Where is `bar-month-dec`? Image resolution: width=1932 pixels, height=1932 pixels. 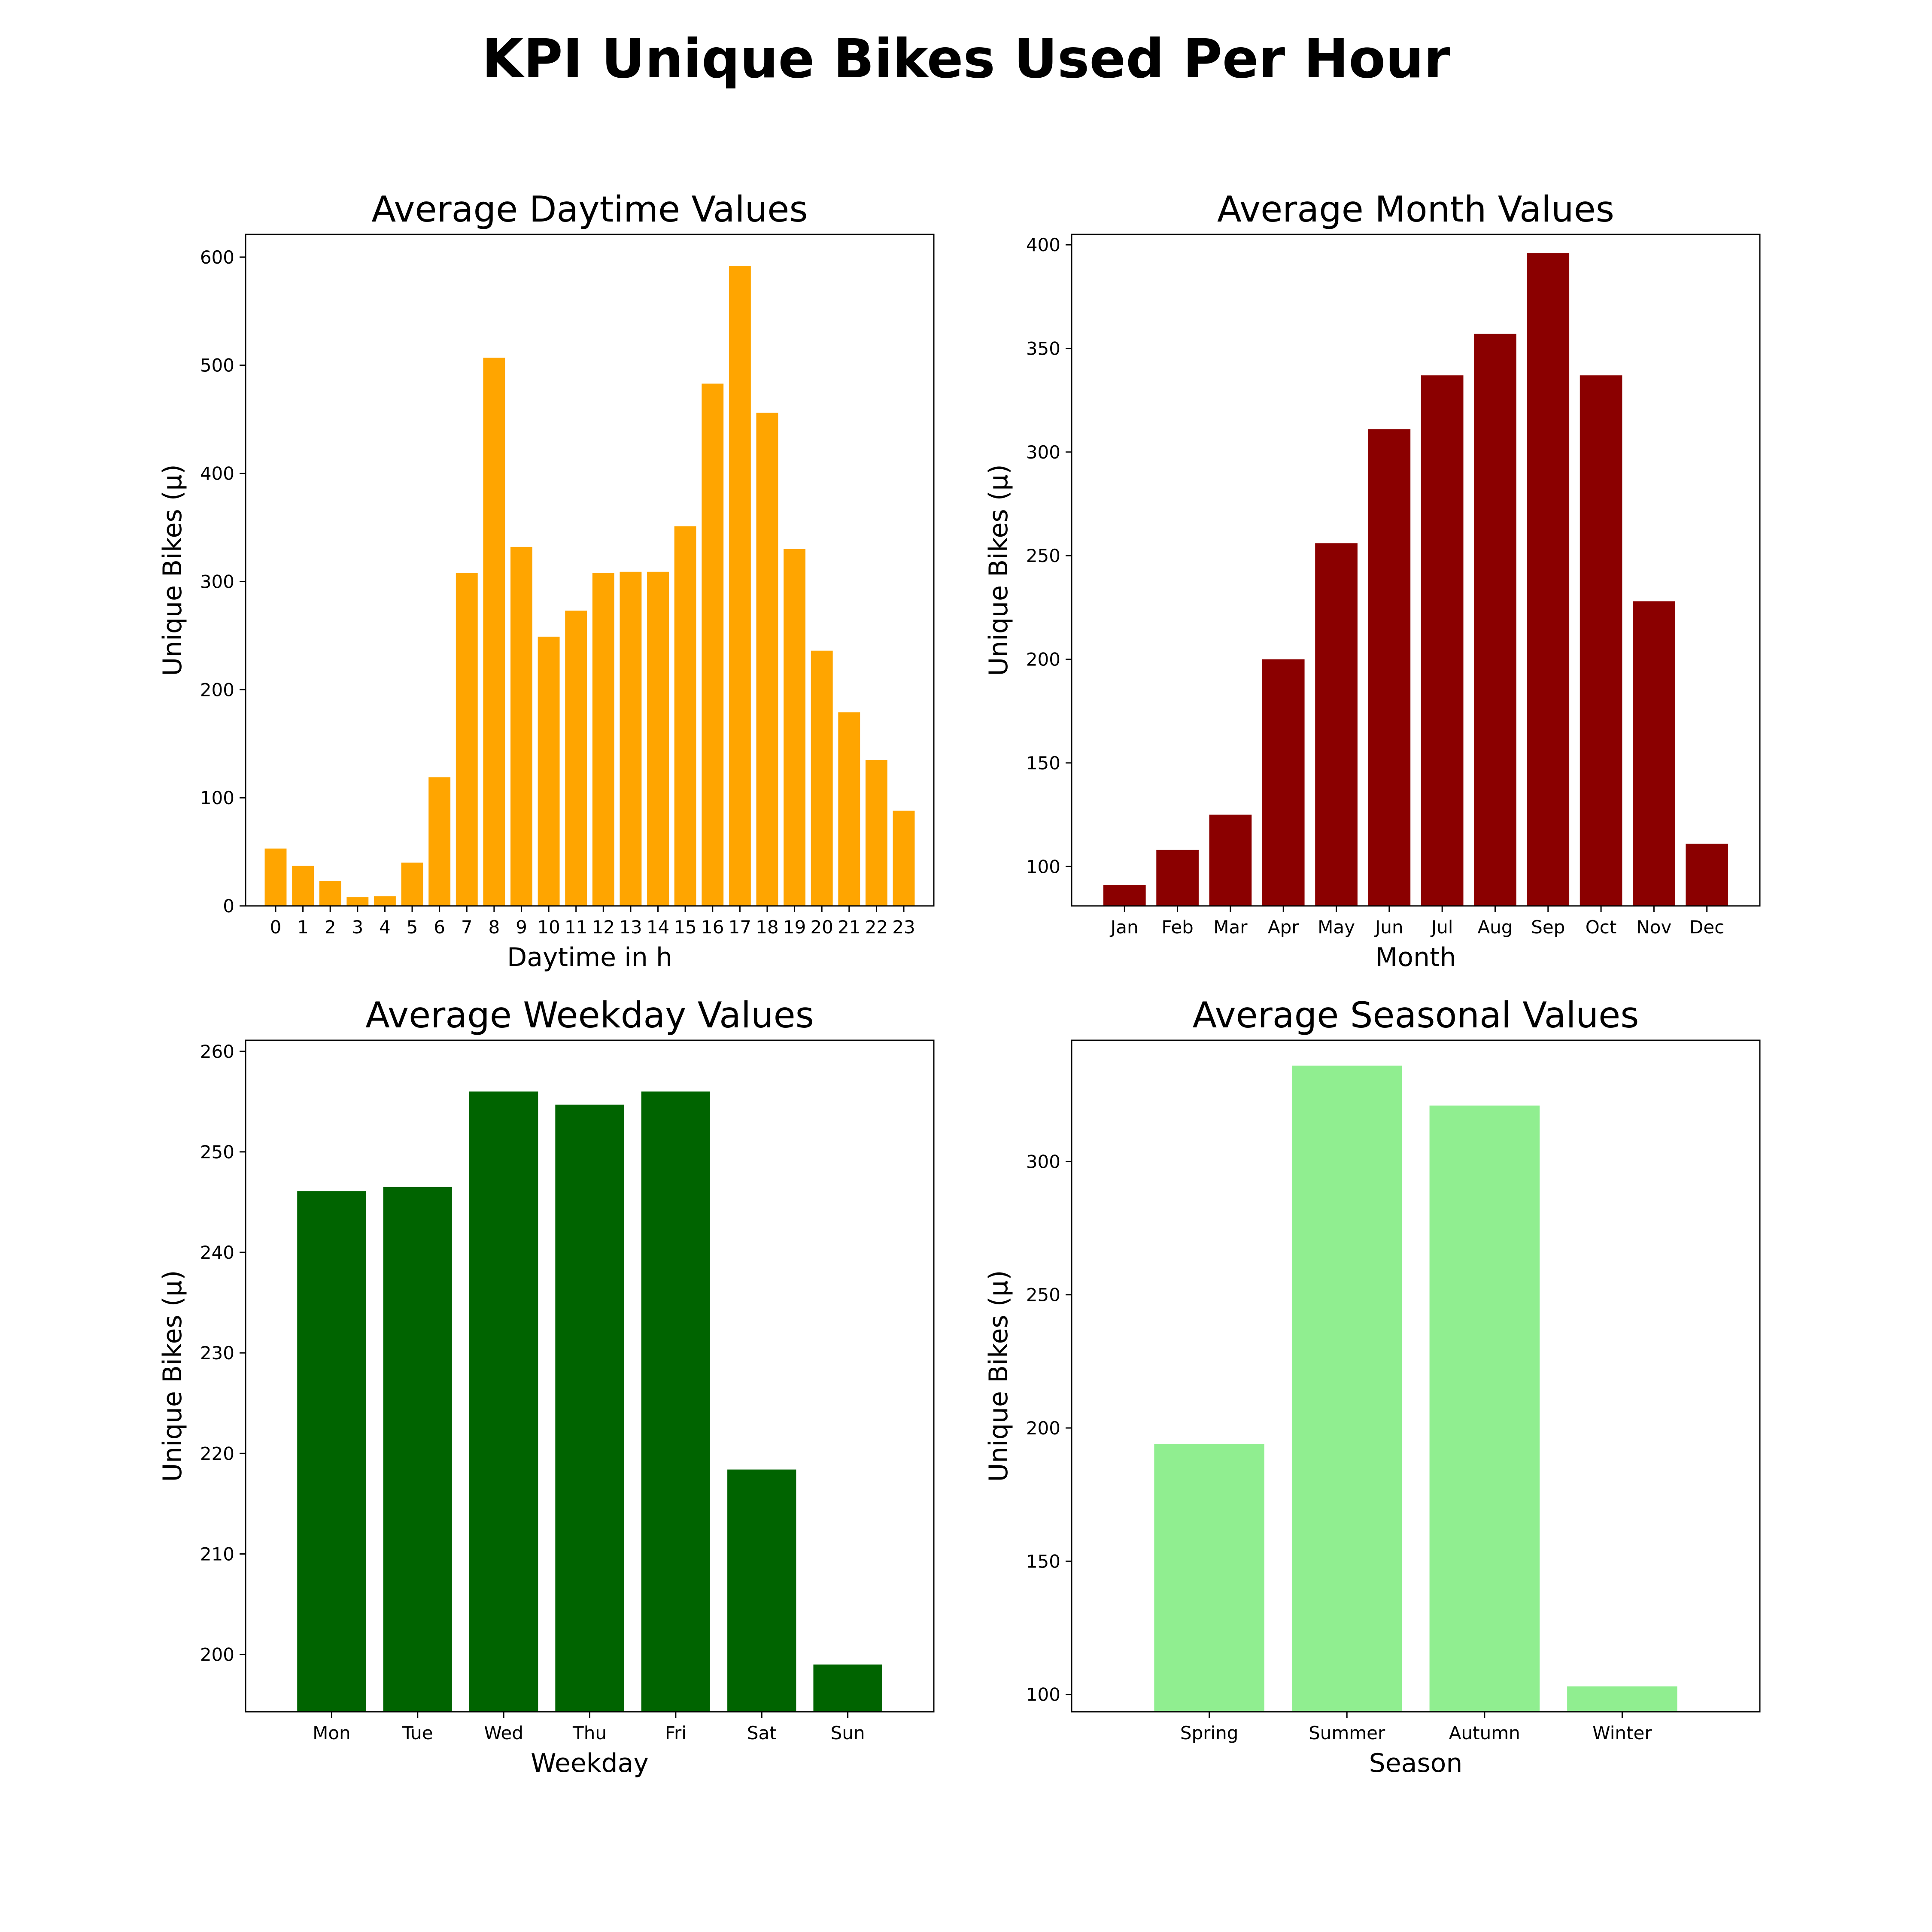 bar-month-dec is located at coordinates (1707, 875).